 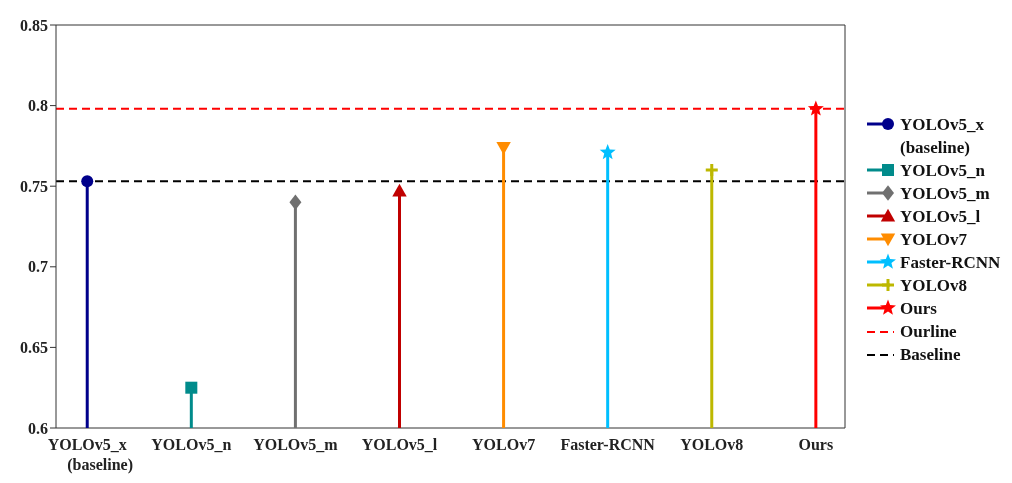 I want to click on legend-label: Ours, so click(x=918, y=309).